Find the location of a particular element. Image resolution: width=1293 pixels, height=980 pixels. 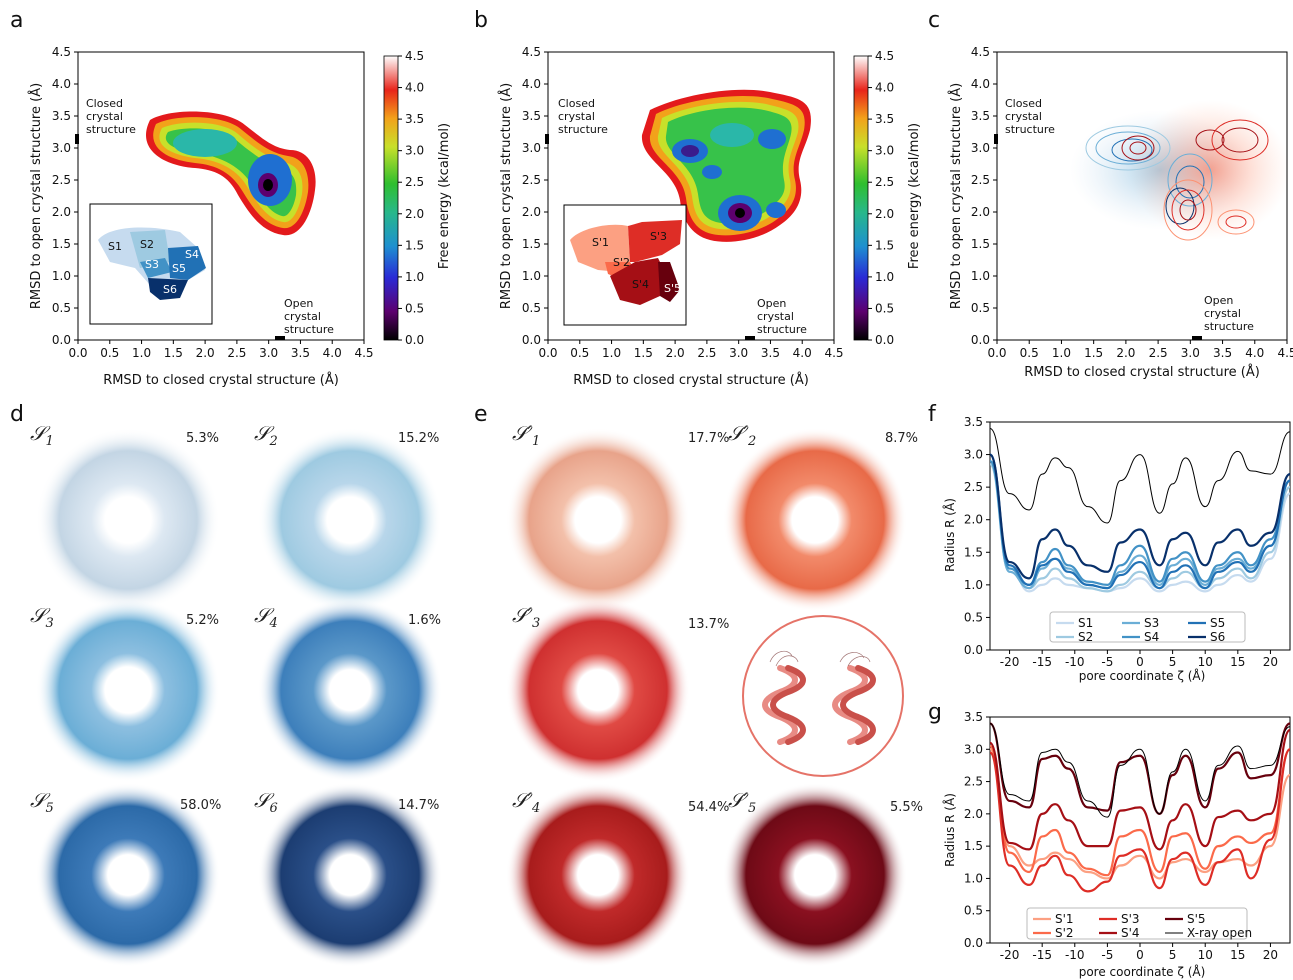

open-label-a-2: crystal is located at coordinates (302, 316).